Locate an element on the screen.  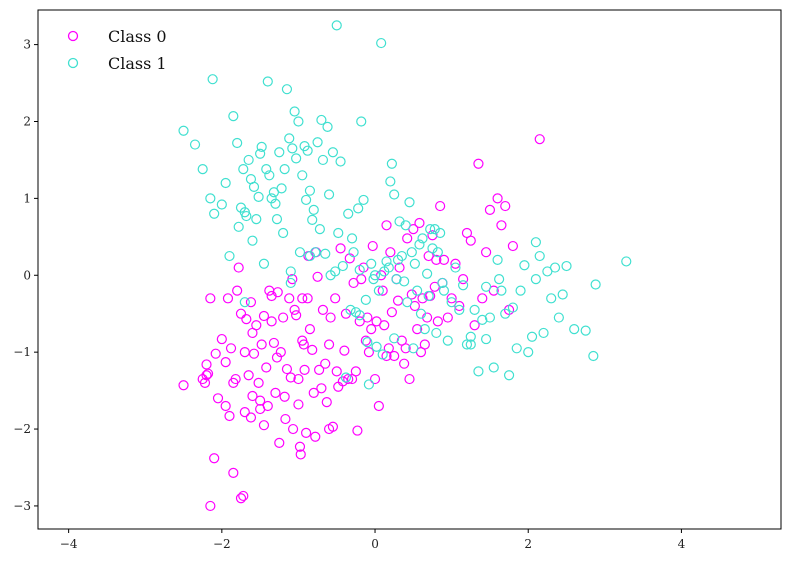
legend-label-class-1: Class 1 is located at coordinates (137, 63).